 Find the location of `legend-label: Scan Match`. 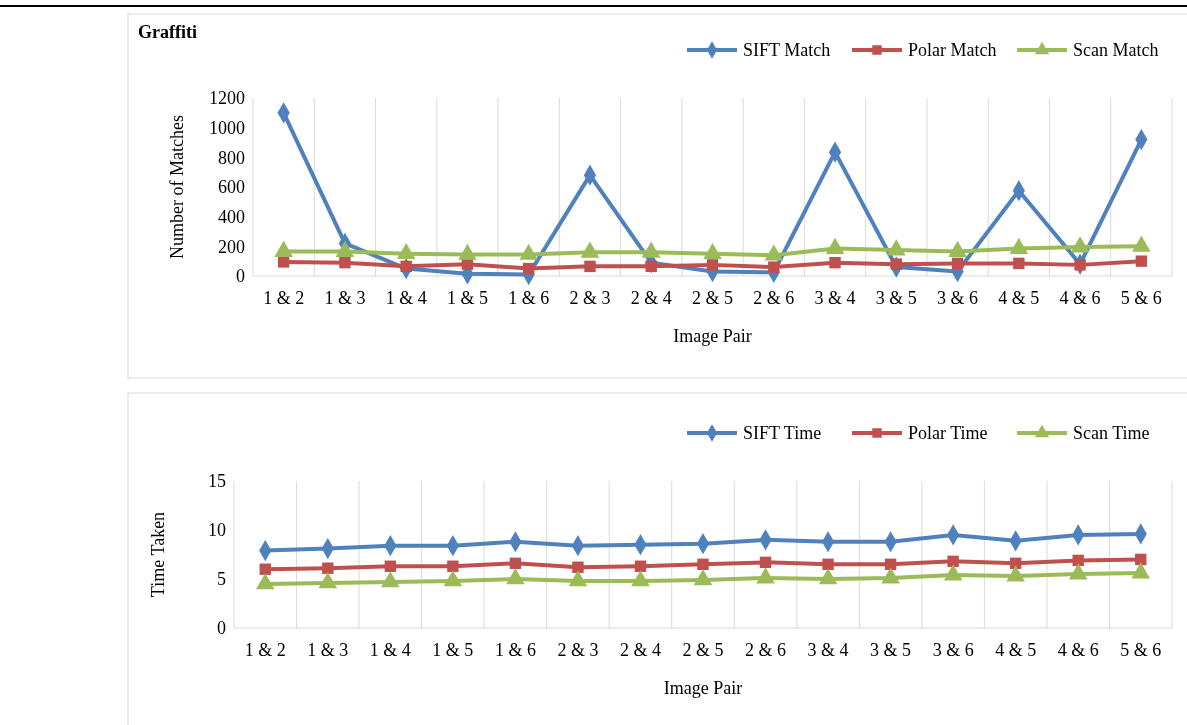

legend-label: Scan Match is located at coordinates (1116, 50).